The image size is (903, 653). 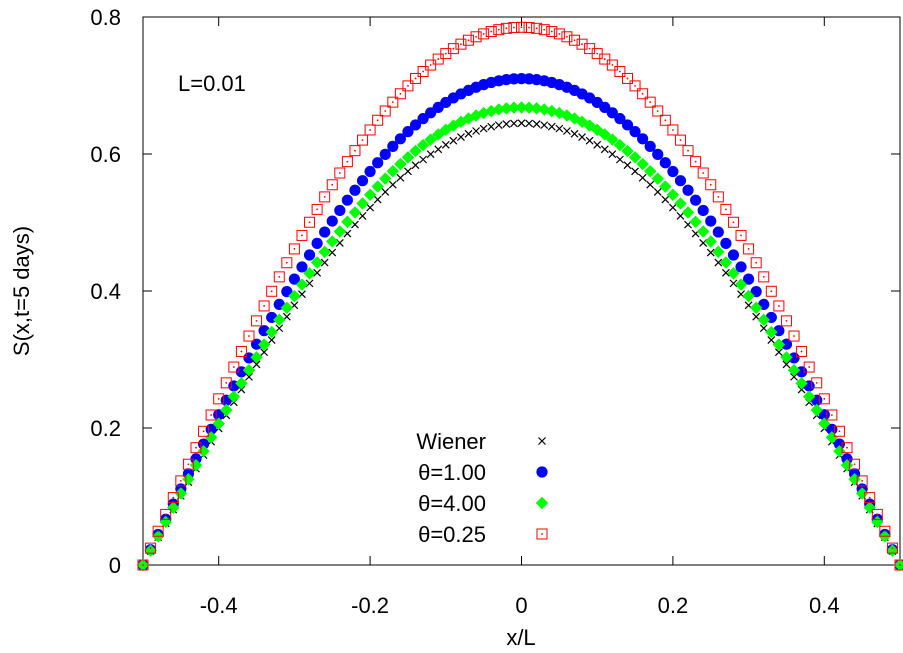 I want to click on y-tick-label: 0.8, so click(x=105, y=17).